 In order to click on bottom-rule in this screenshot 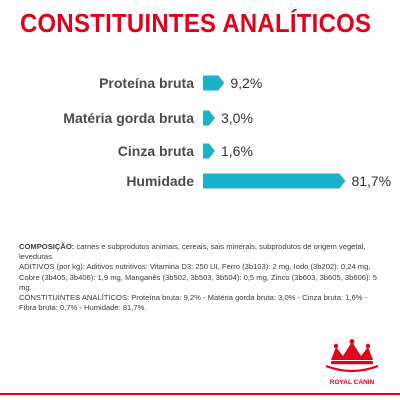, I will do `click(200, 394)`.